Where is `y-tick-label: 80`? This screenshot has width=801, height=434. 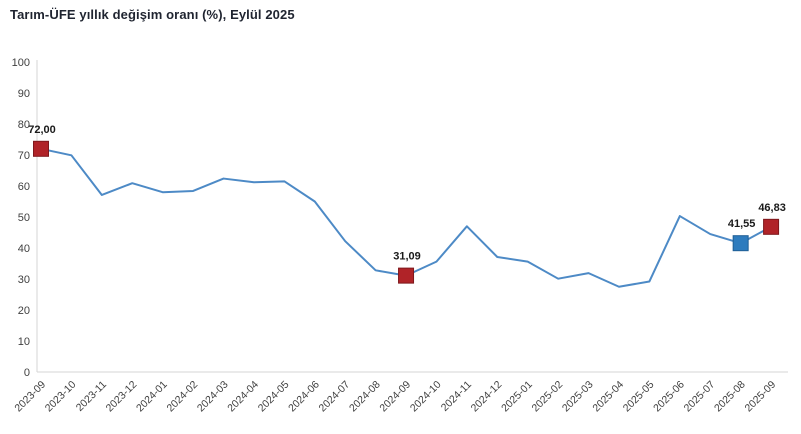 y-tick-label: 80 is located at coordinates (24, 125).